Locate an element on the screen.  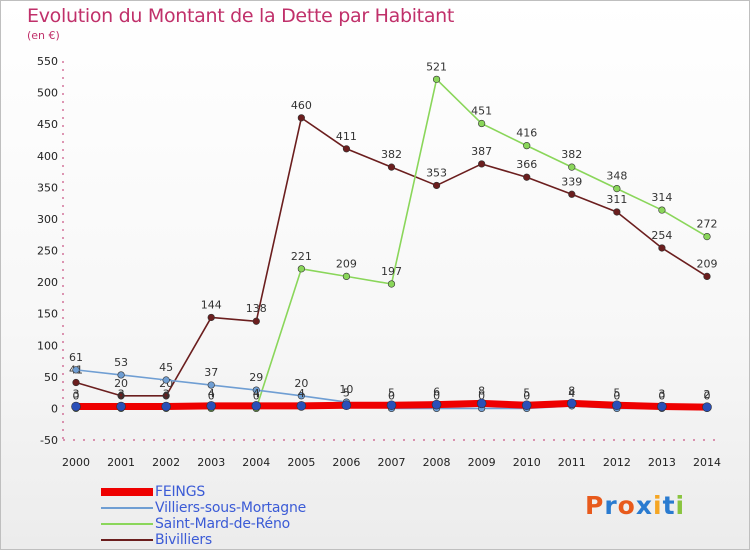
data-label: 451 is located at coordinates (481, 111).